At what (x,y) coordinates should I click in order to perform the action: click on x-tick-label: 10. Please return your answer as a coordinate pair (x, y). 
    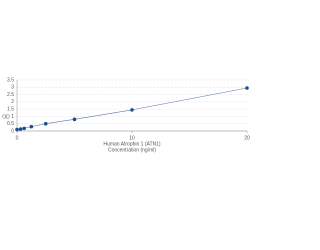
    Looking at the image, I should click on (132, 138).